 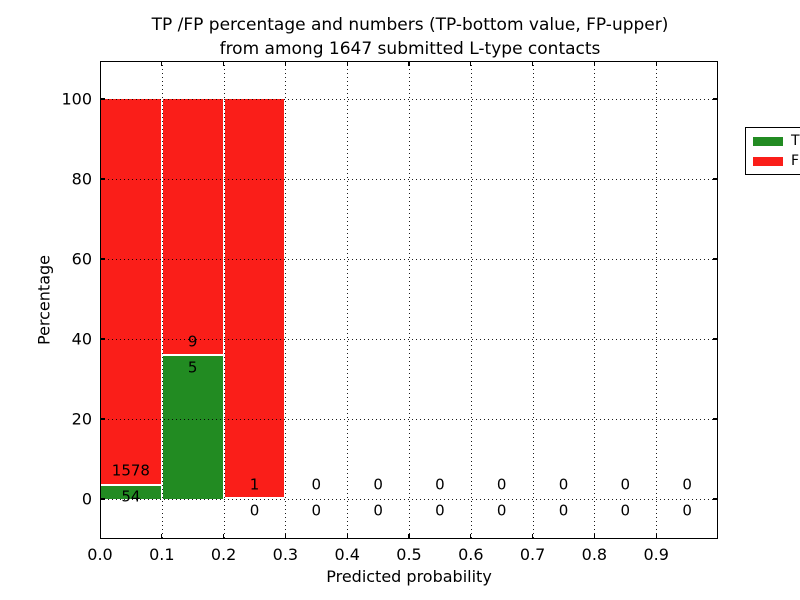 What do you see at coordinates (347, 554) in the screenshot?
I see `x-tick-label: 0.4` at bounding box center [347, 554].